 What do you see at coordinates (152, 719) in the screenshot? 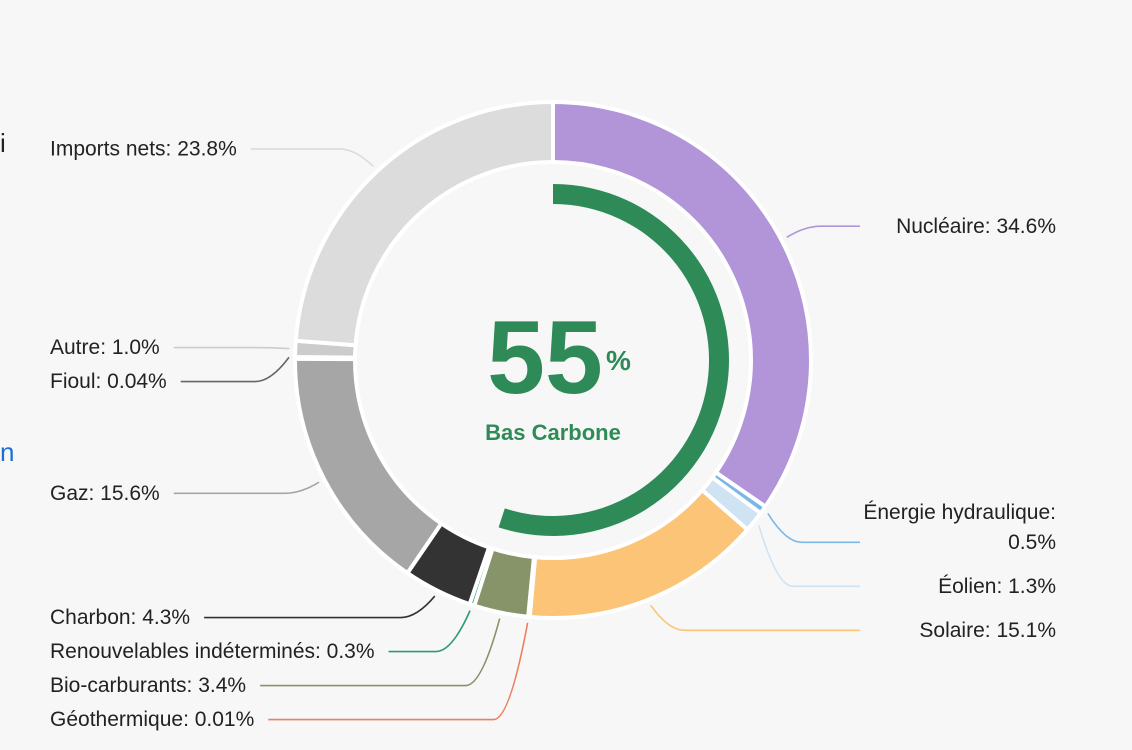
I see `slice-label-geothermique: Géothermique: 0.01%` at bounding box center [152, 719].